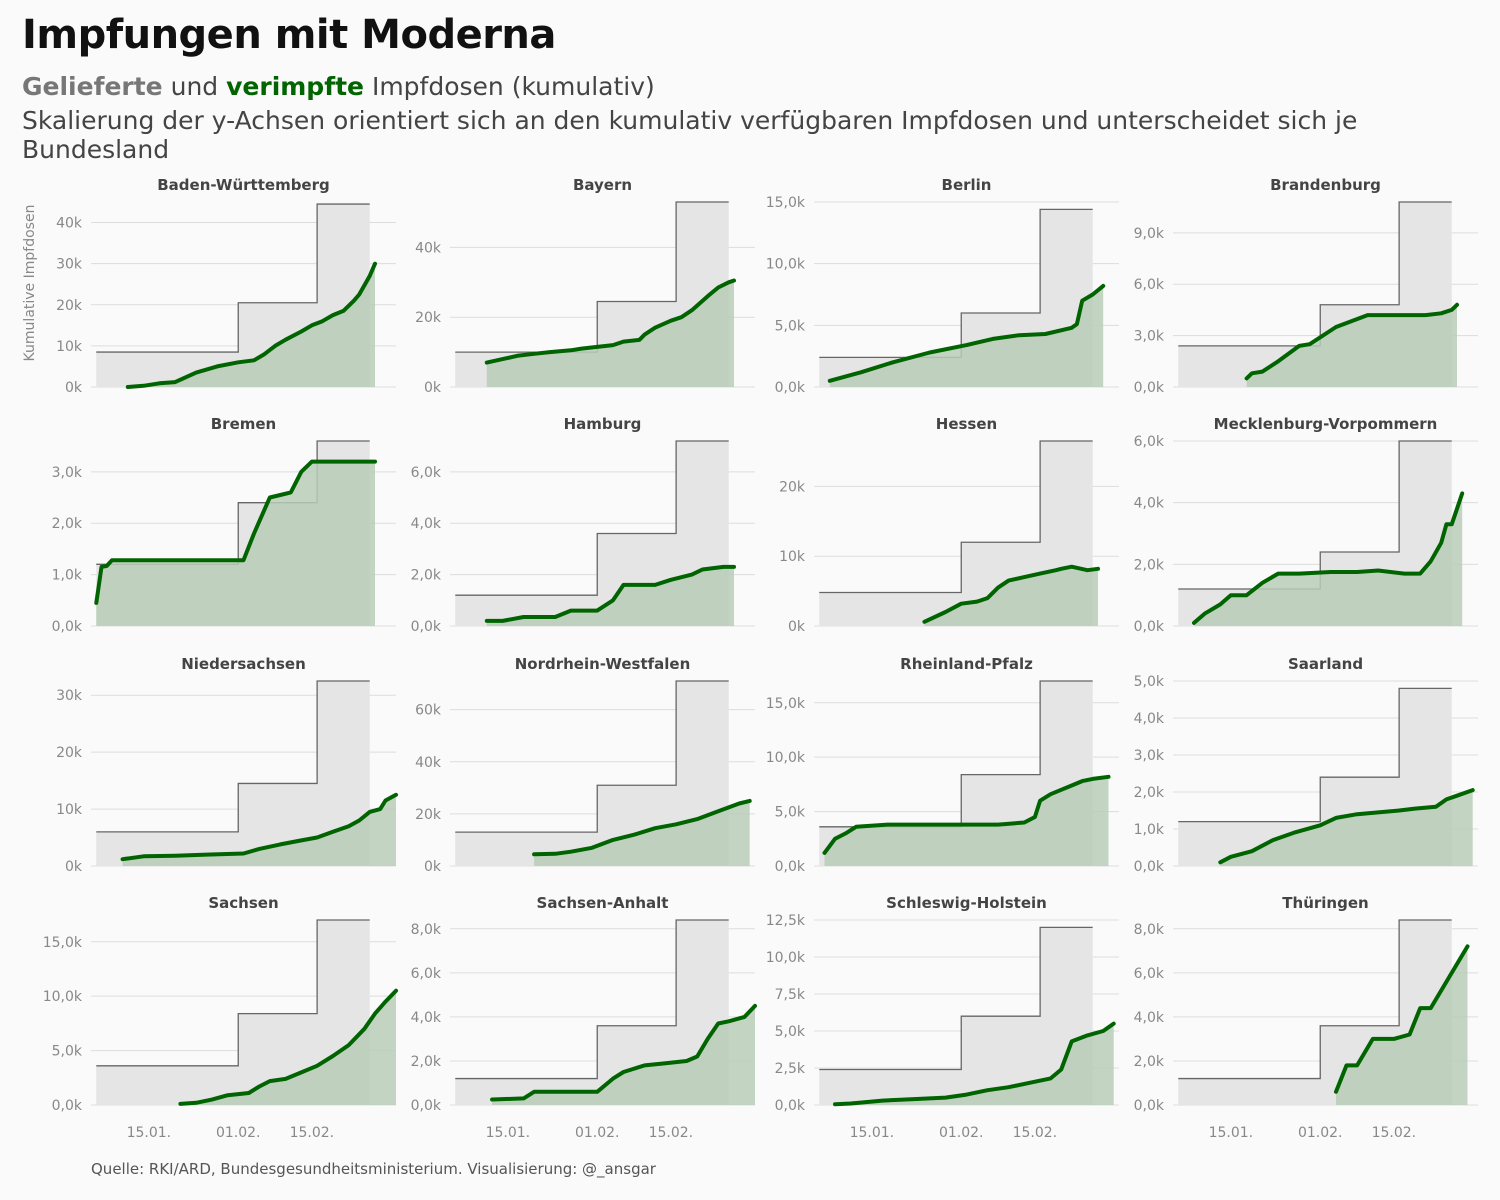 The height and width of the screenshot is (1200, 1500). What do you see at coordinates (243, 903) in the screenshot?
I see `panel-title: Sachsen` at bounding box center [243, 903].